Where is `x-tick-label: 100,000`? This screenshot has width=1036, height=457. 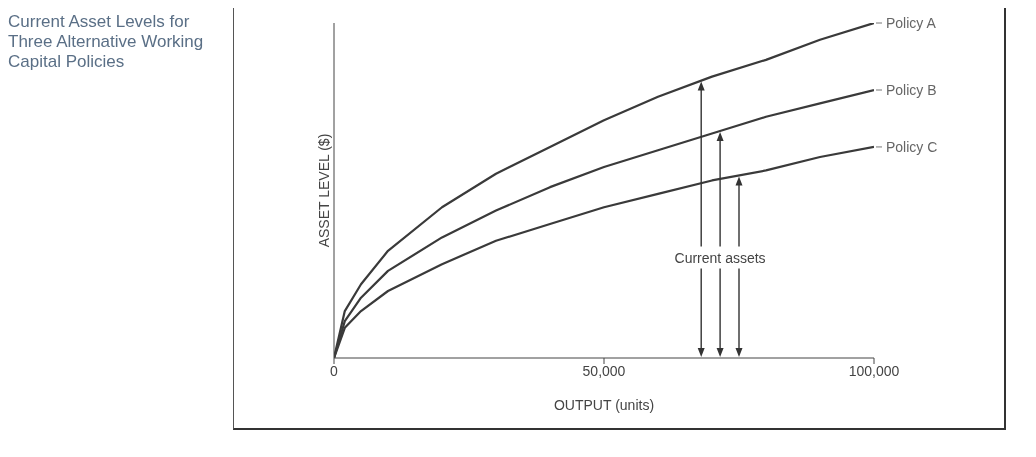 x-tick-label: 100,000 is located at coordinates (874, 370).